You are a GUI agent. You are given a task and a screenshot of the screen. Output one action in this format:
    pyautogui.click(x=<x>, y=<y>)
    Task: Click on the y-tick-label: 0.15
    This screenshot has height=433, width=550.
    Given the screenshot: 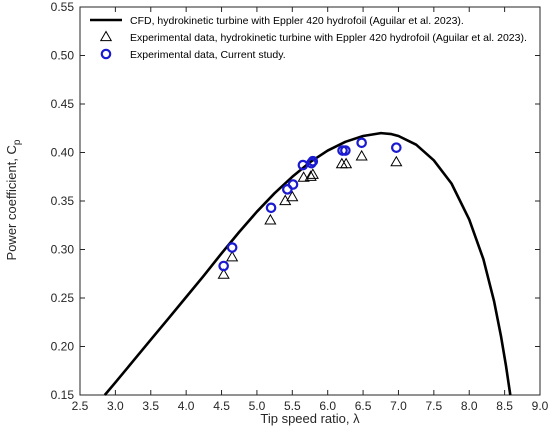 What is the action you would take?
    pyautogui.click(x=63, y=395)
    